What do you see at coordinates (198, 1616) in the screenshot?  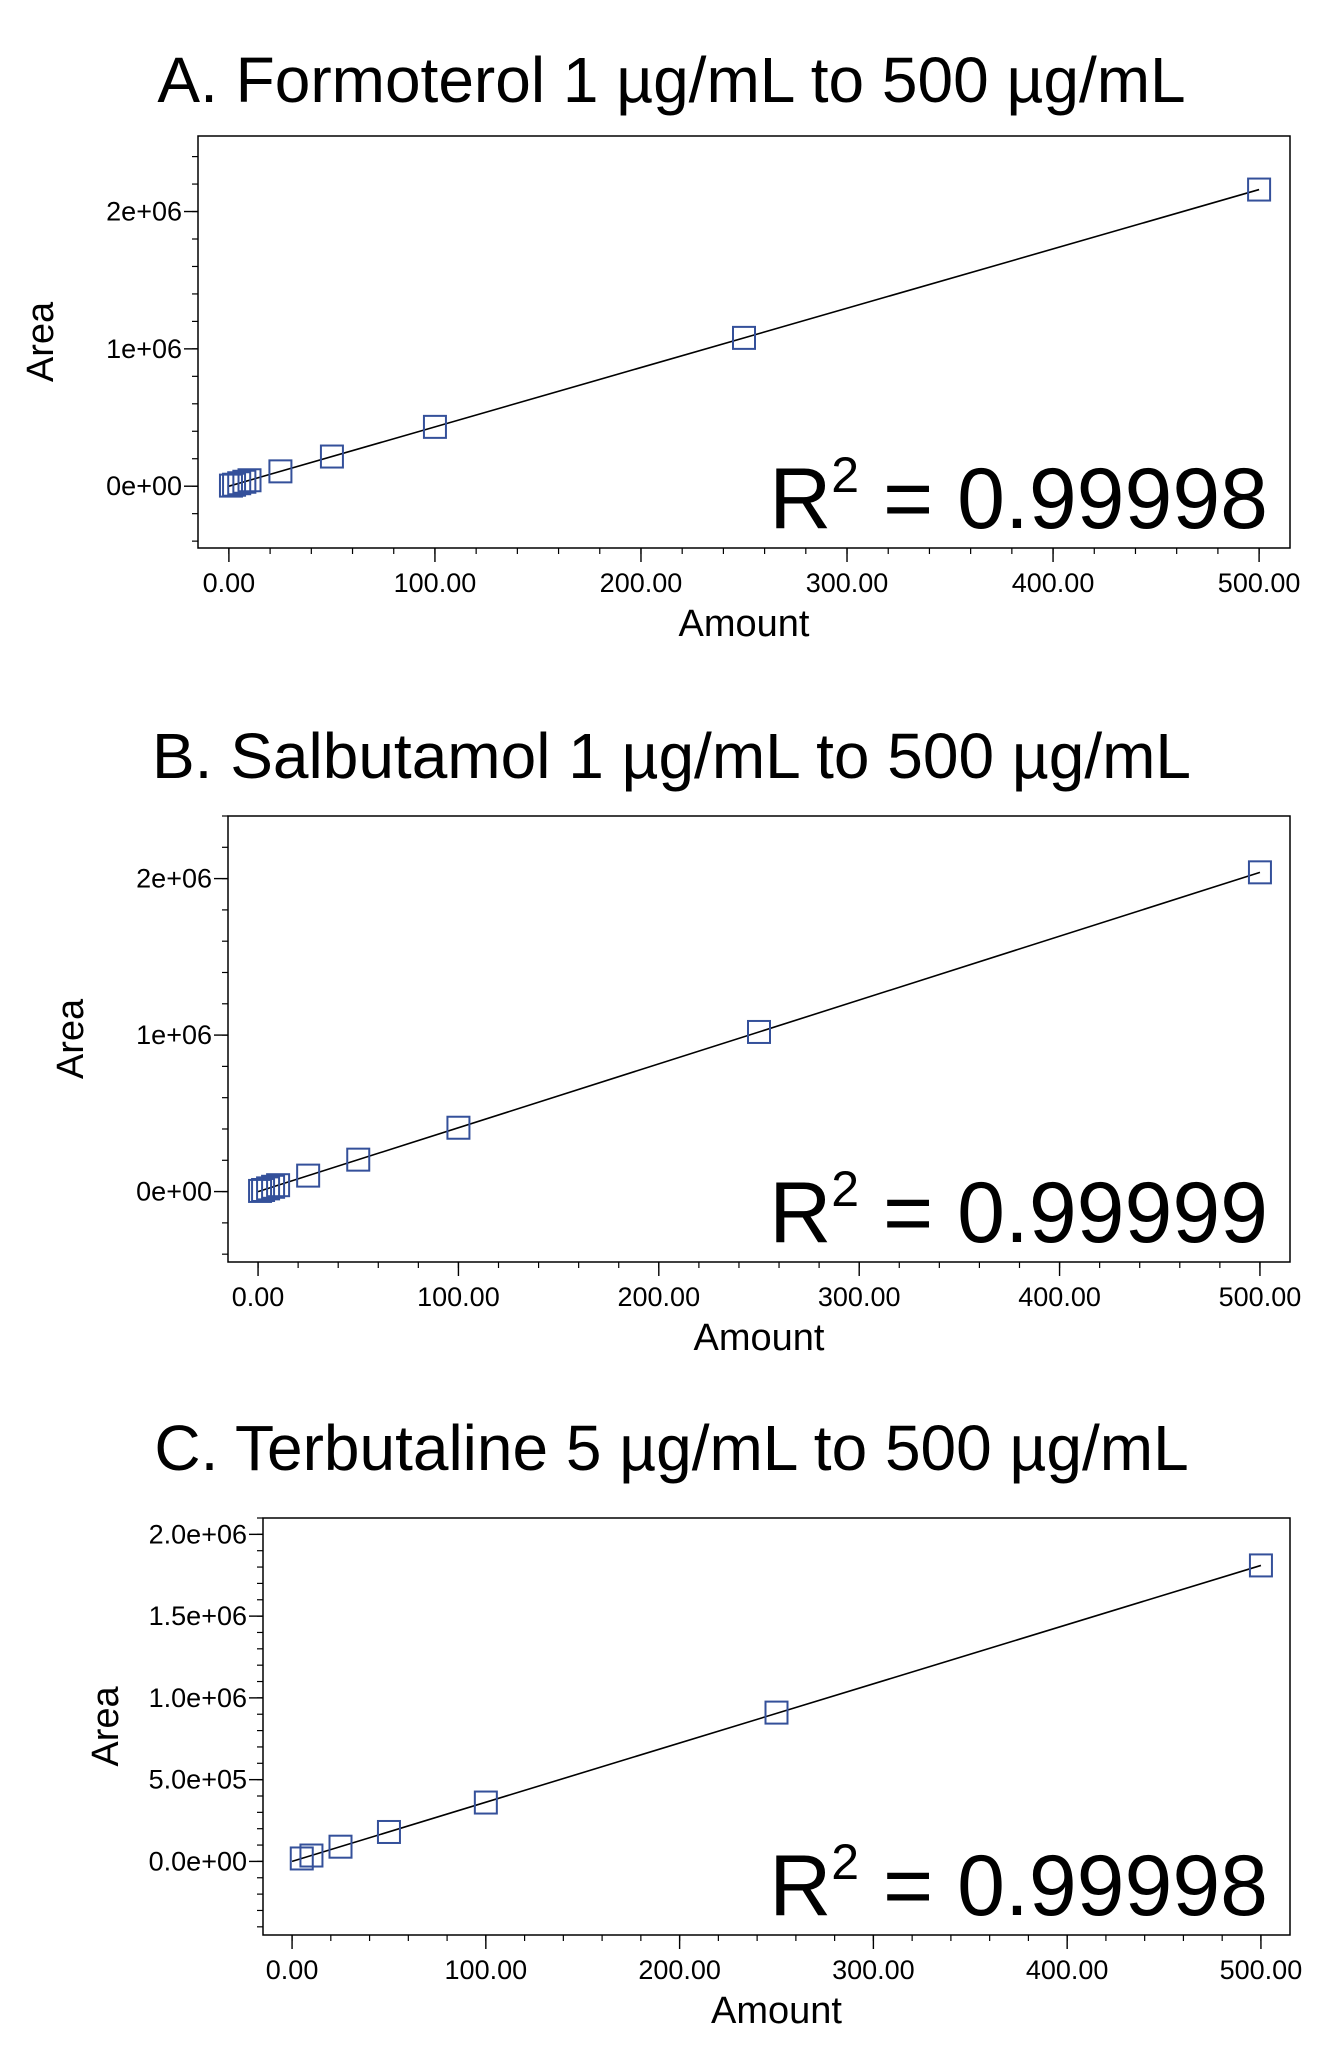 I see `y-tick-label: 1.5e+06` at bounding box center [198, 1616].